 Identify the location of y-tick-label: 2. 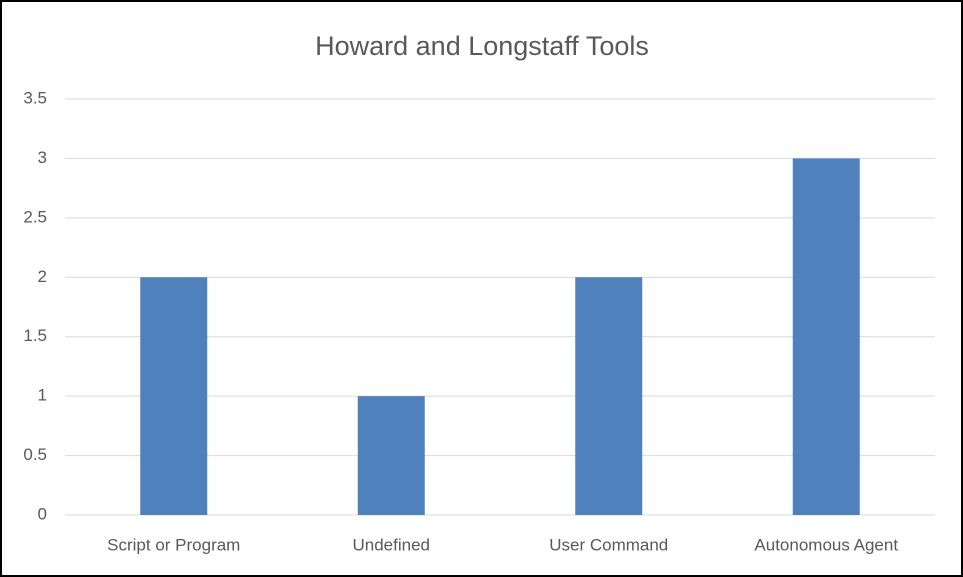
(42, 276).